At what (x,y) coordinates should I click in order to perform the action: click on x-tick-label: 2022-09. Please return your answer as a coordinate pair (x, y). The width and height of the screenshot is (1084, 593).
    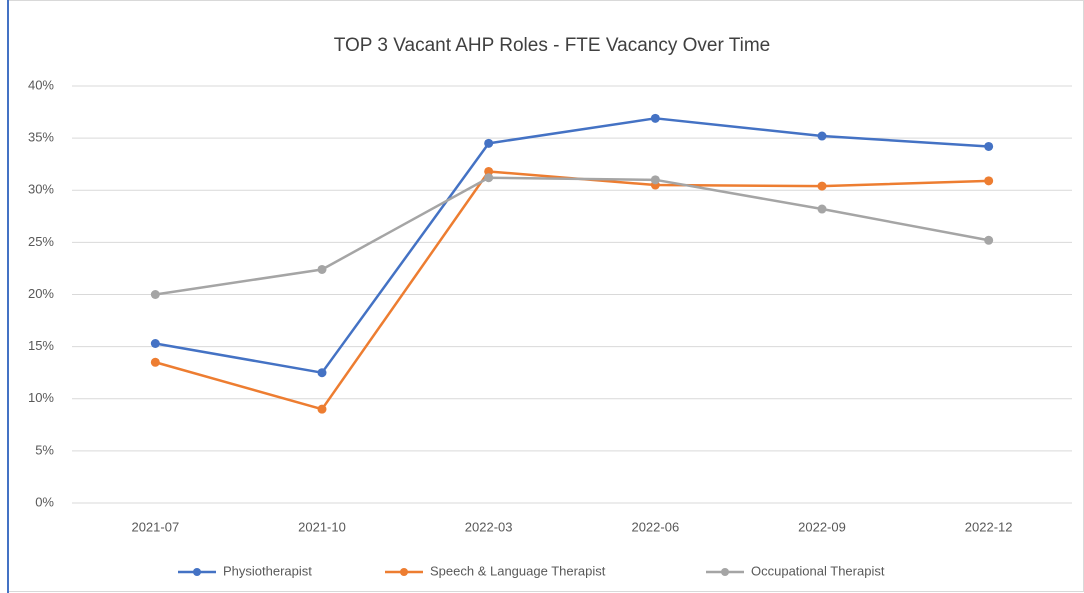
    Looking at the image, I should click on (822, 526).